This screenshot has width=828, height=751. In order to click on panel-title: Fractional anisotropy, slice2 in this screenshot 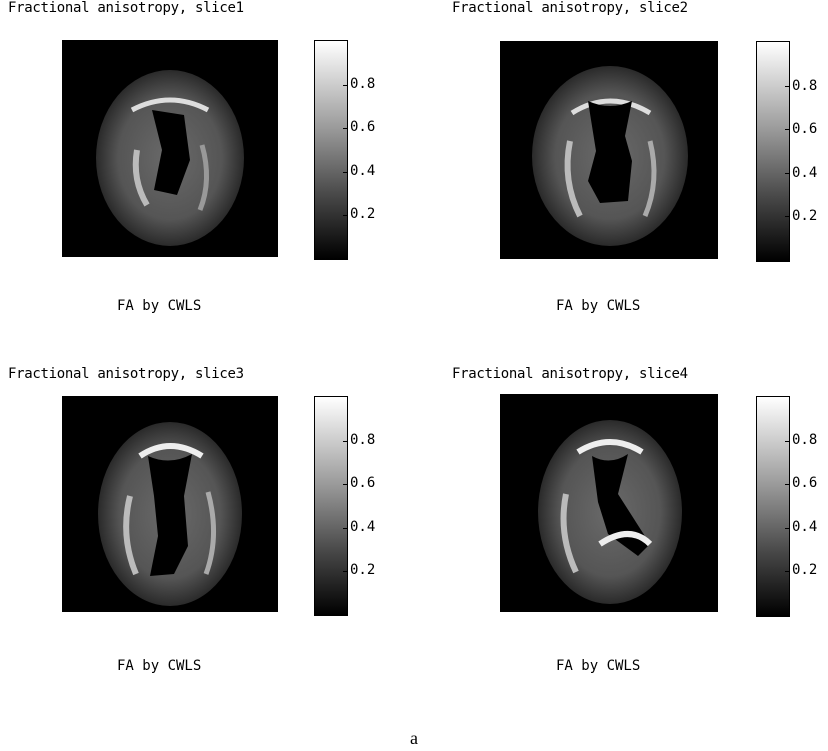, I will do `click(570, 8)`.